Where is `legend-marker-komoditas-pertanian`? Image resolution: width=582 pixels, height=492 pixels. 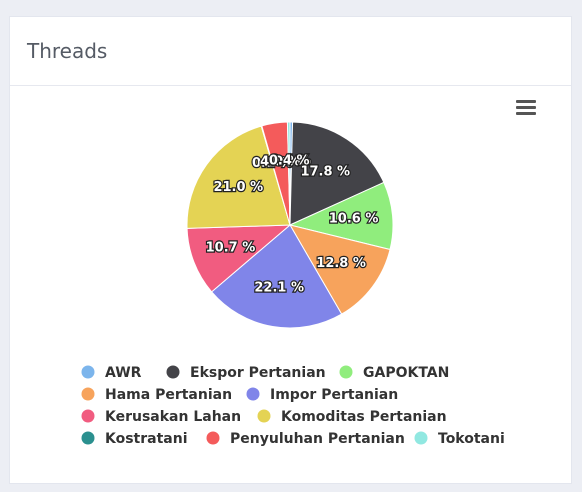
legend-marker-komoditas-pertanian is located at coordinates (264, 416).